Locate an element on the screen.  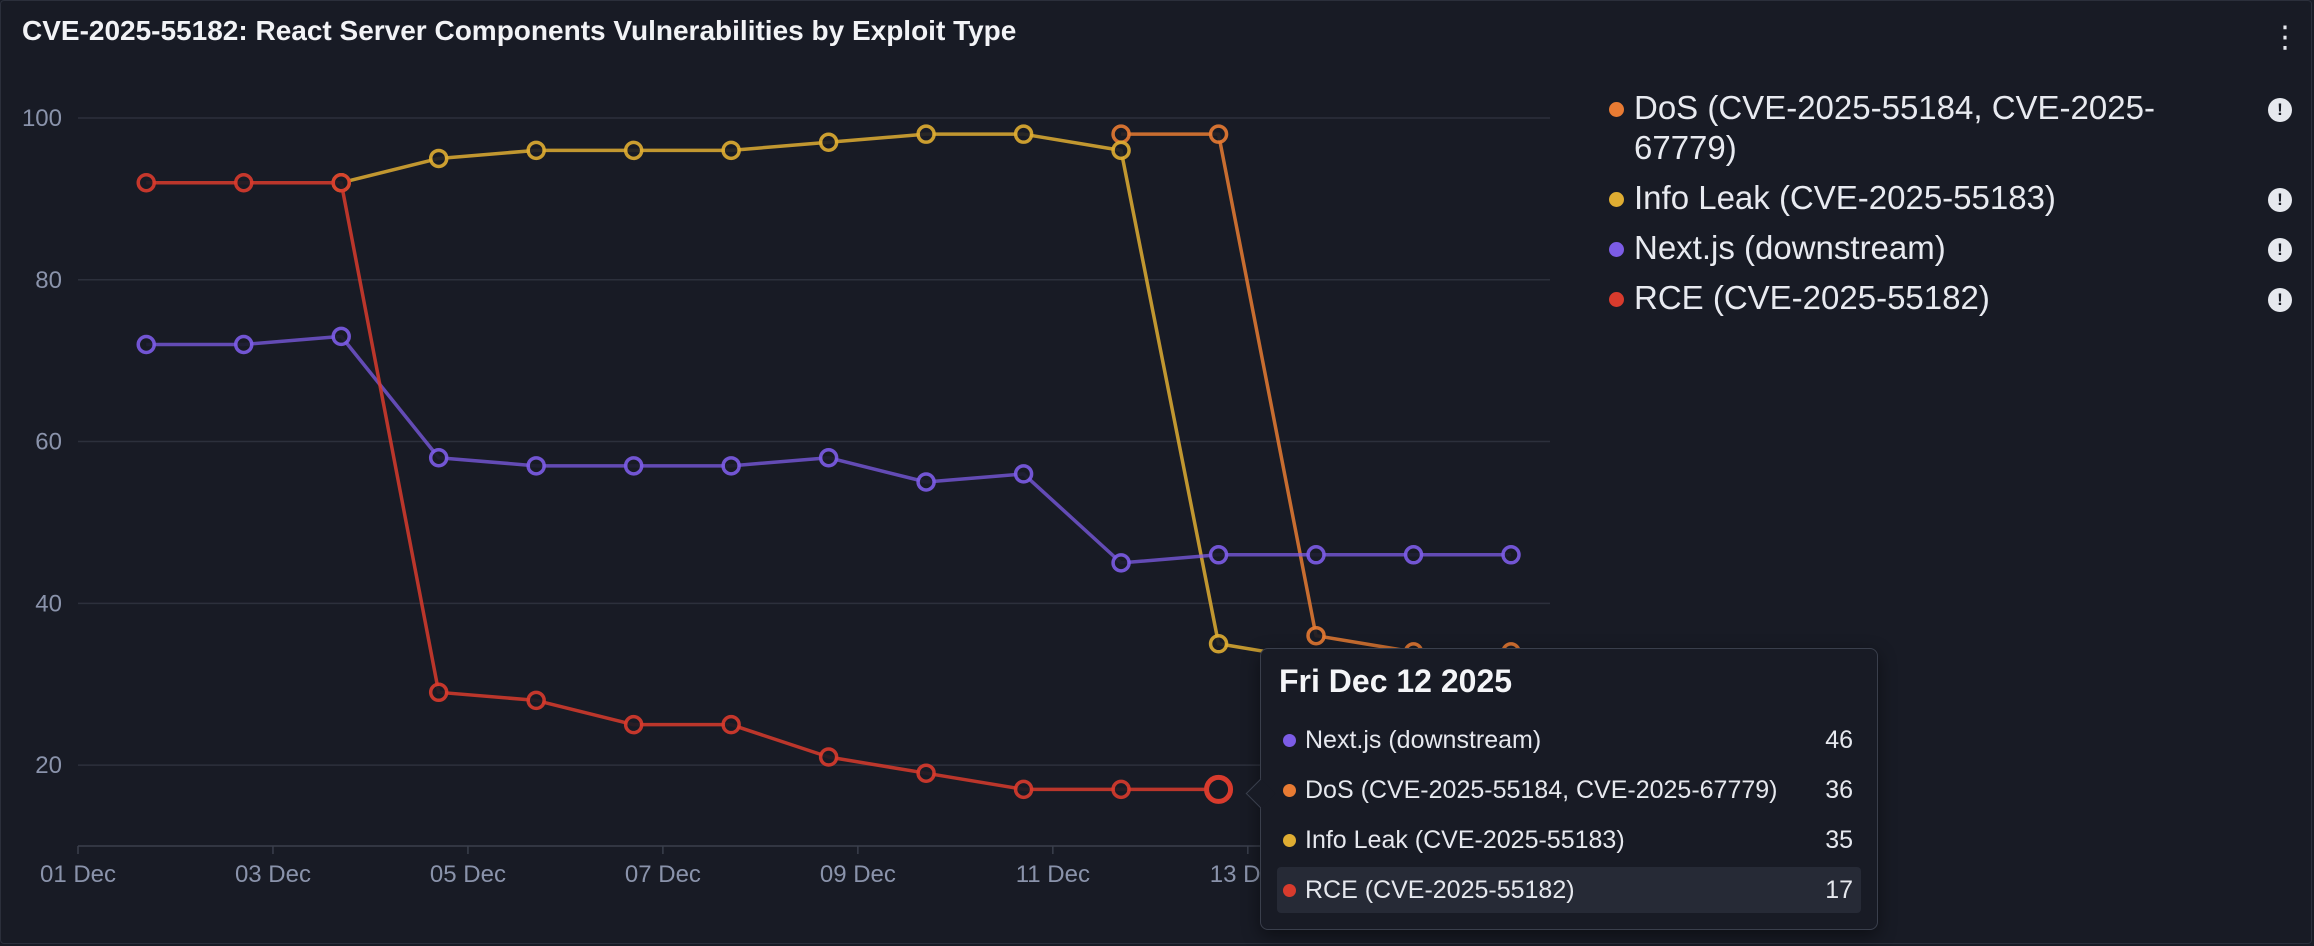
y-tick-label: 100 is located at coordinates (42, 118).